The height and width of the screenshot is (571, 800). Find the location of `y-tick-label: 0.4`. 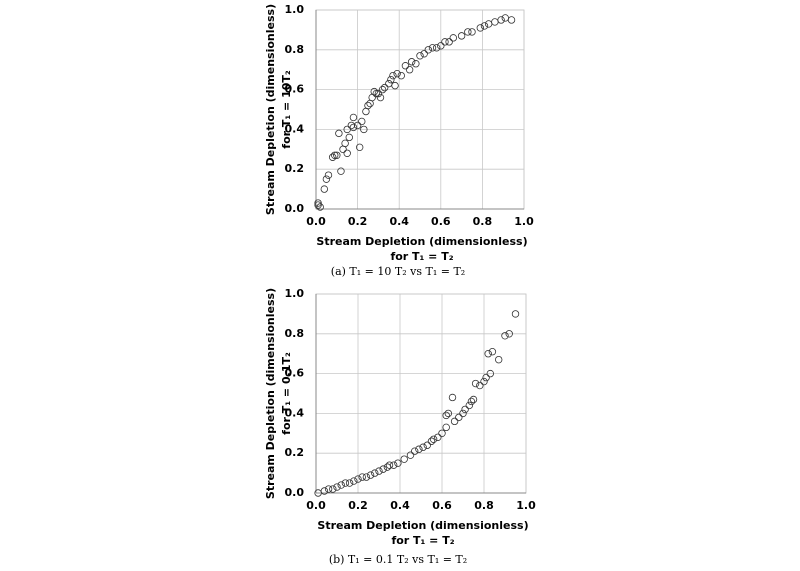

y-tick-label: 0.4 is located at coordinates (295, 128).